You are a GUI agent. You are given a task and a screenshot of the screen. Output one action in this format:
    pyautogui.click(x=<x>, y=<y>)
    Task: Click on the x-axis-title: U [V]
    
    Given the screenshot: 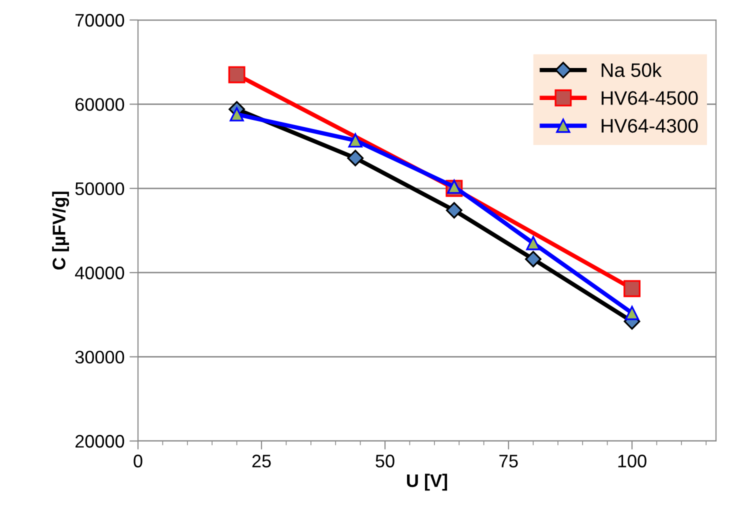 What is the action you would take?
    pyautogui.click(x=427, y=482)
    